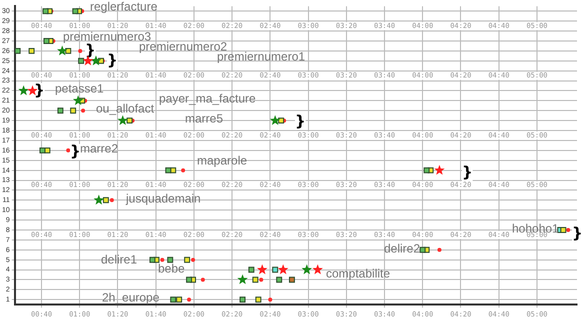 The width and height of the screenshot is (582, 322). I want to click on annotation: delire1, so click(119, 259).